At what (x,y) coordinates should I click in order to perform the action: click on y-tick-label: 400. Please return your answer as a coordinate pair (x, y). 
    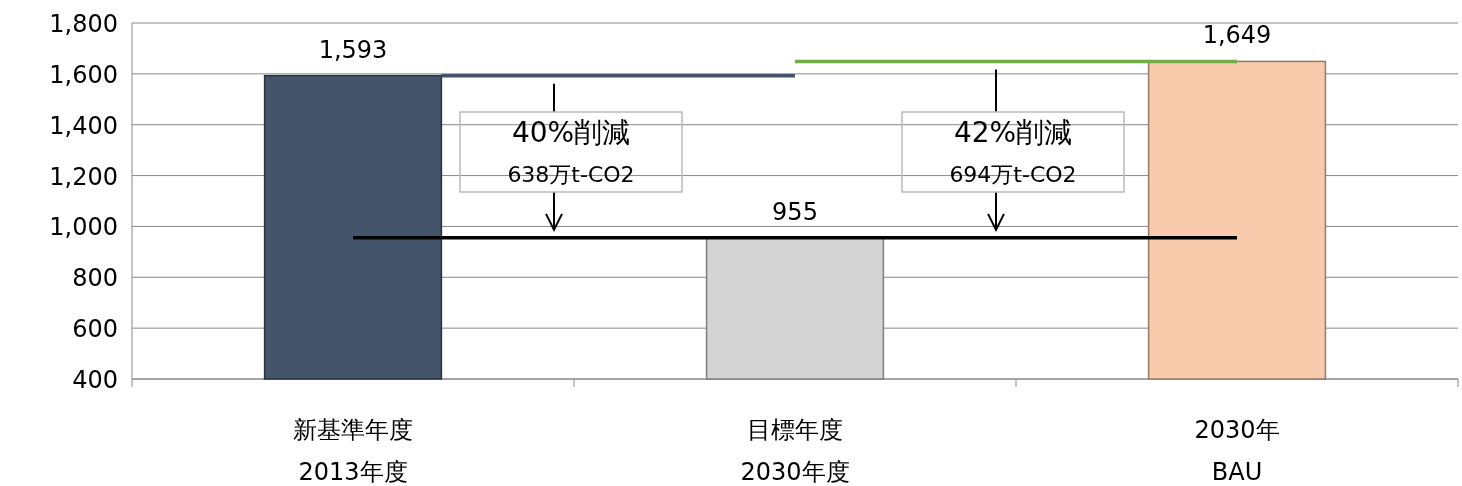
    Looking at the image, I should click on (95, 380).